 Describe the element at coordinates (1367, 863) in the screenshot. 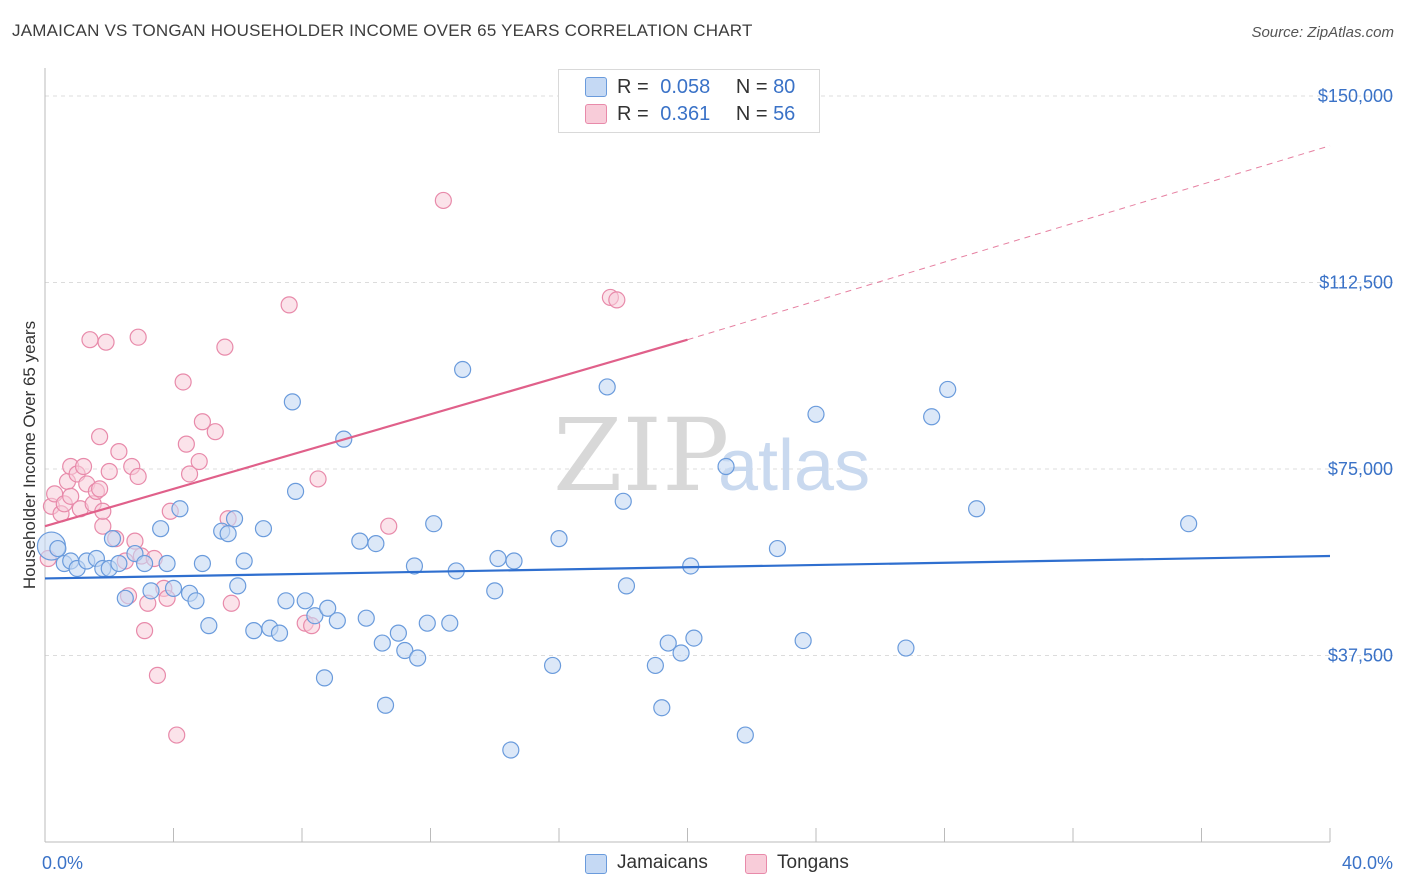

I see `x-tick-label: 40.0%` at that location.